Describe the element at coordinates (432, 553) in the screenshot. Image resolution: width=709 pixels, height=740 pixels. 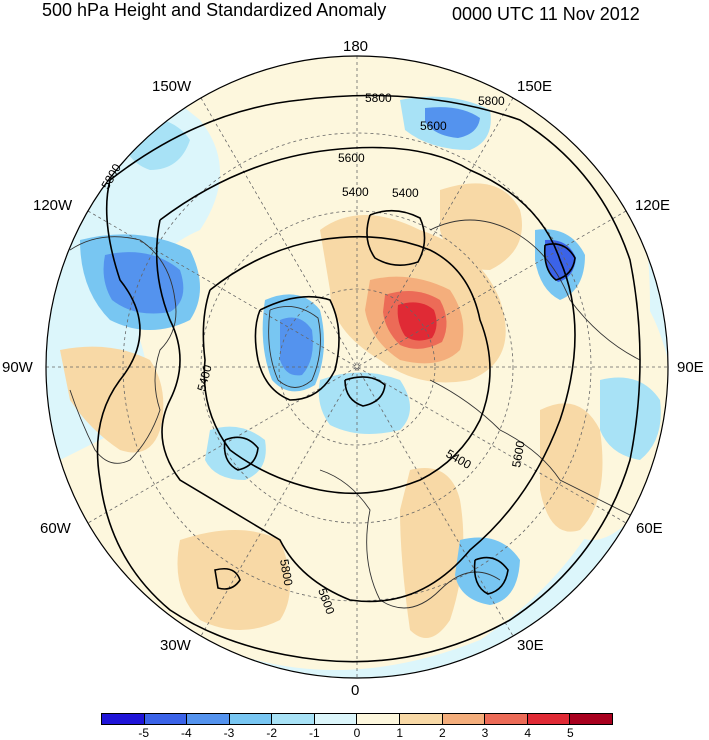
I see `anomaly-plus2-europe` at that location.